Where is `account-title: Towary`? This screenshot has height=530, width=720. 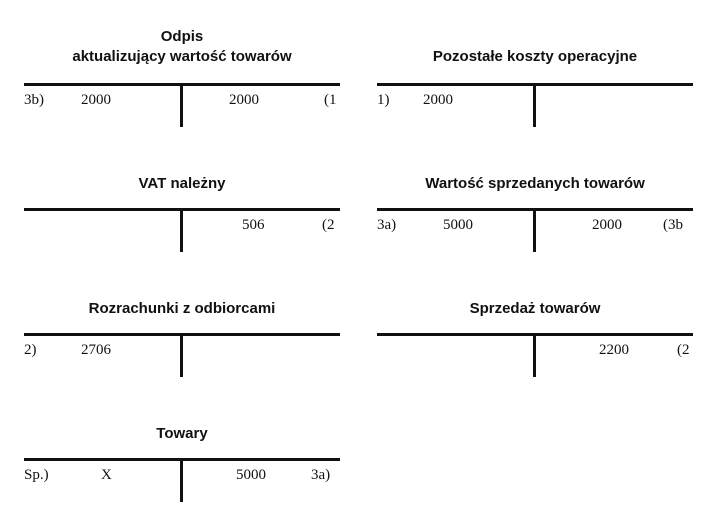 account-title: Towary is located at coordinates (182, 433).